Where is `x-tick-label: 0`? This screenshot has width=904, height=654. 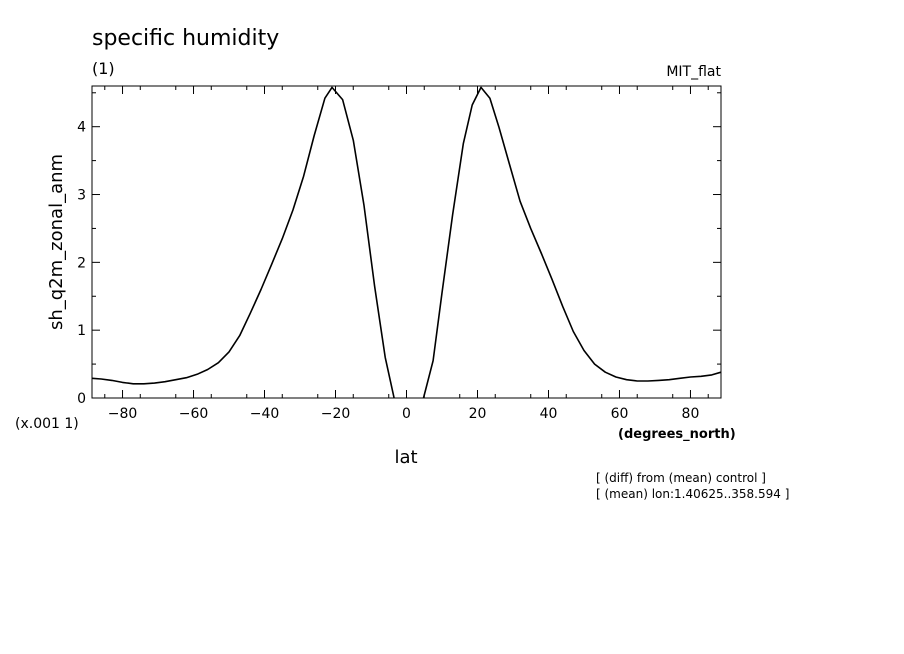
x-tick-label: 0 is located at coordinates (406, 414).